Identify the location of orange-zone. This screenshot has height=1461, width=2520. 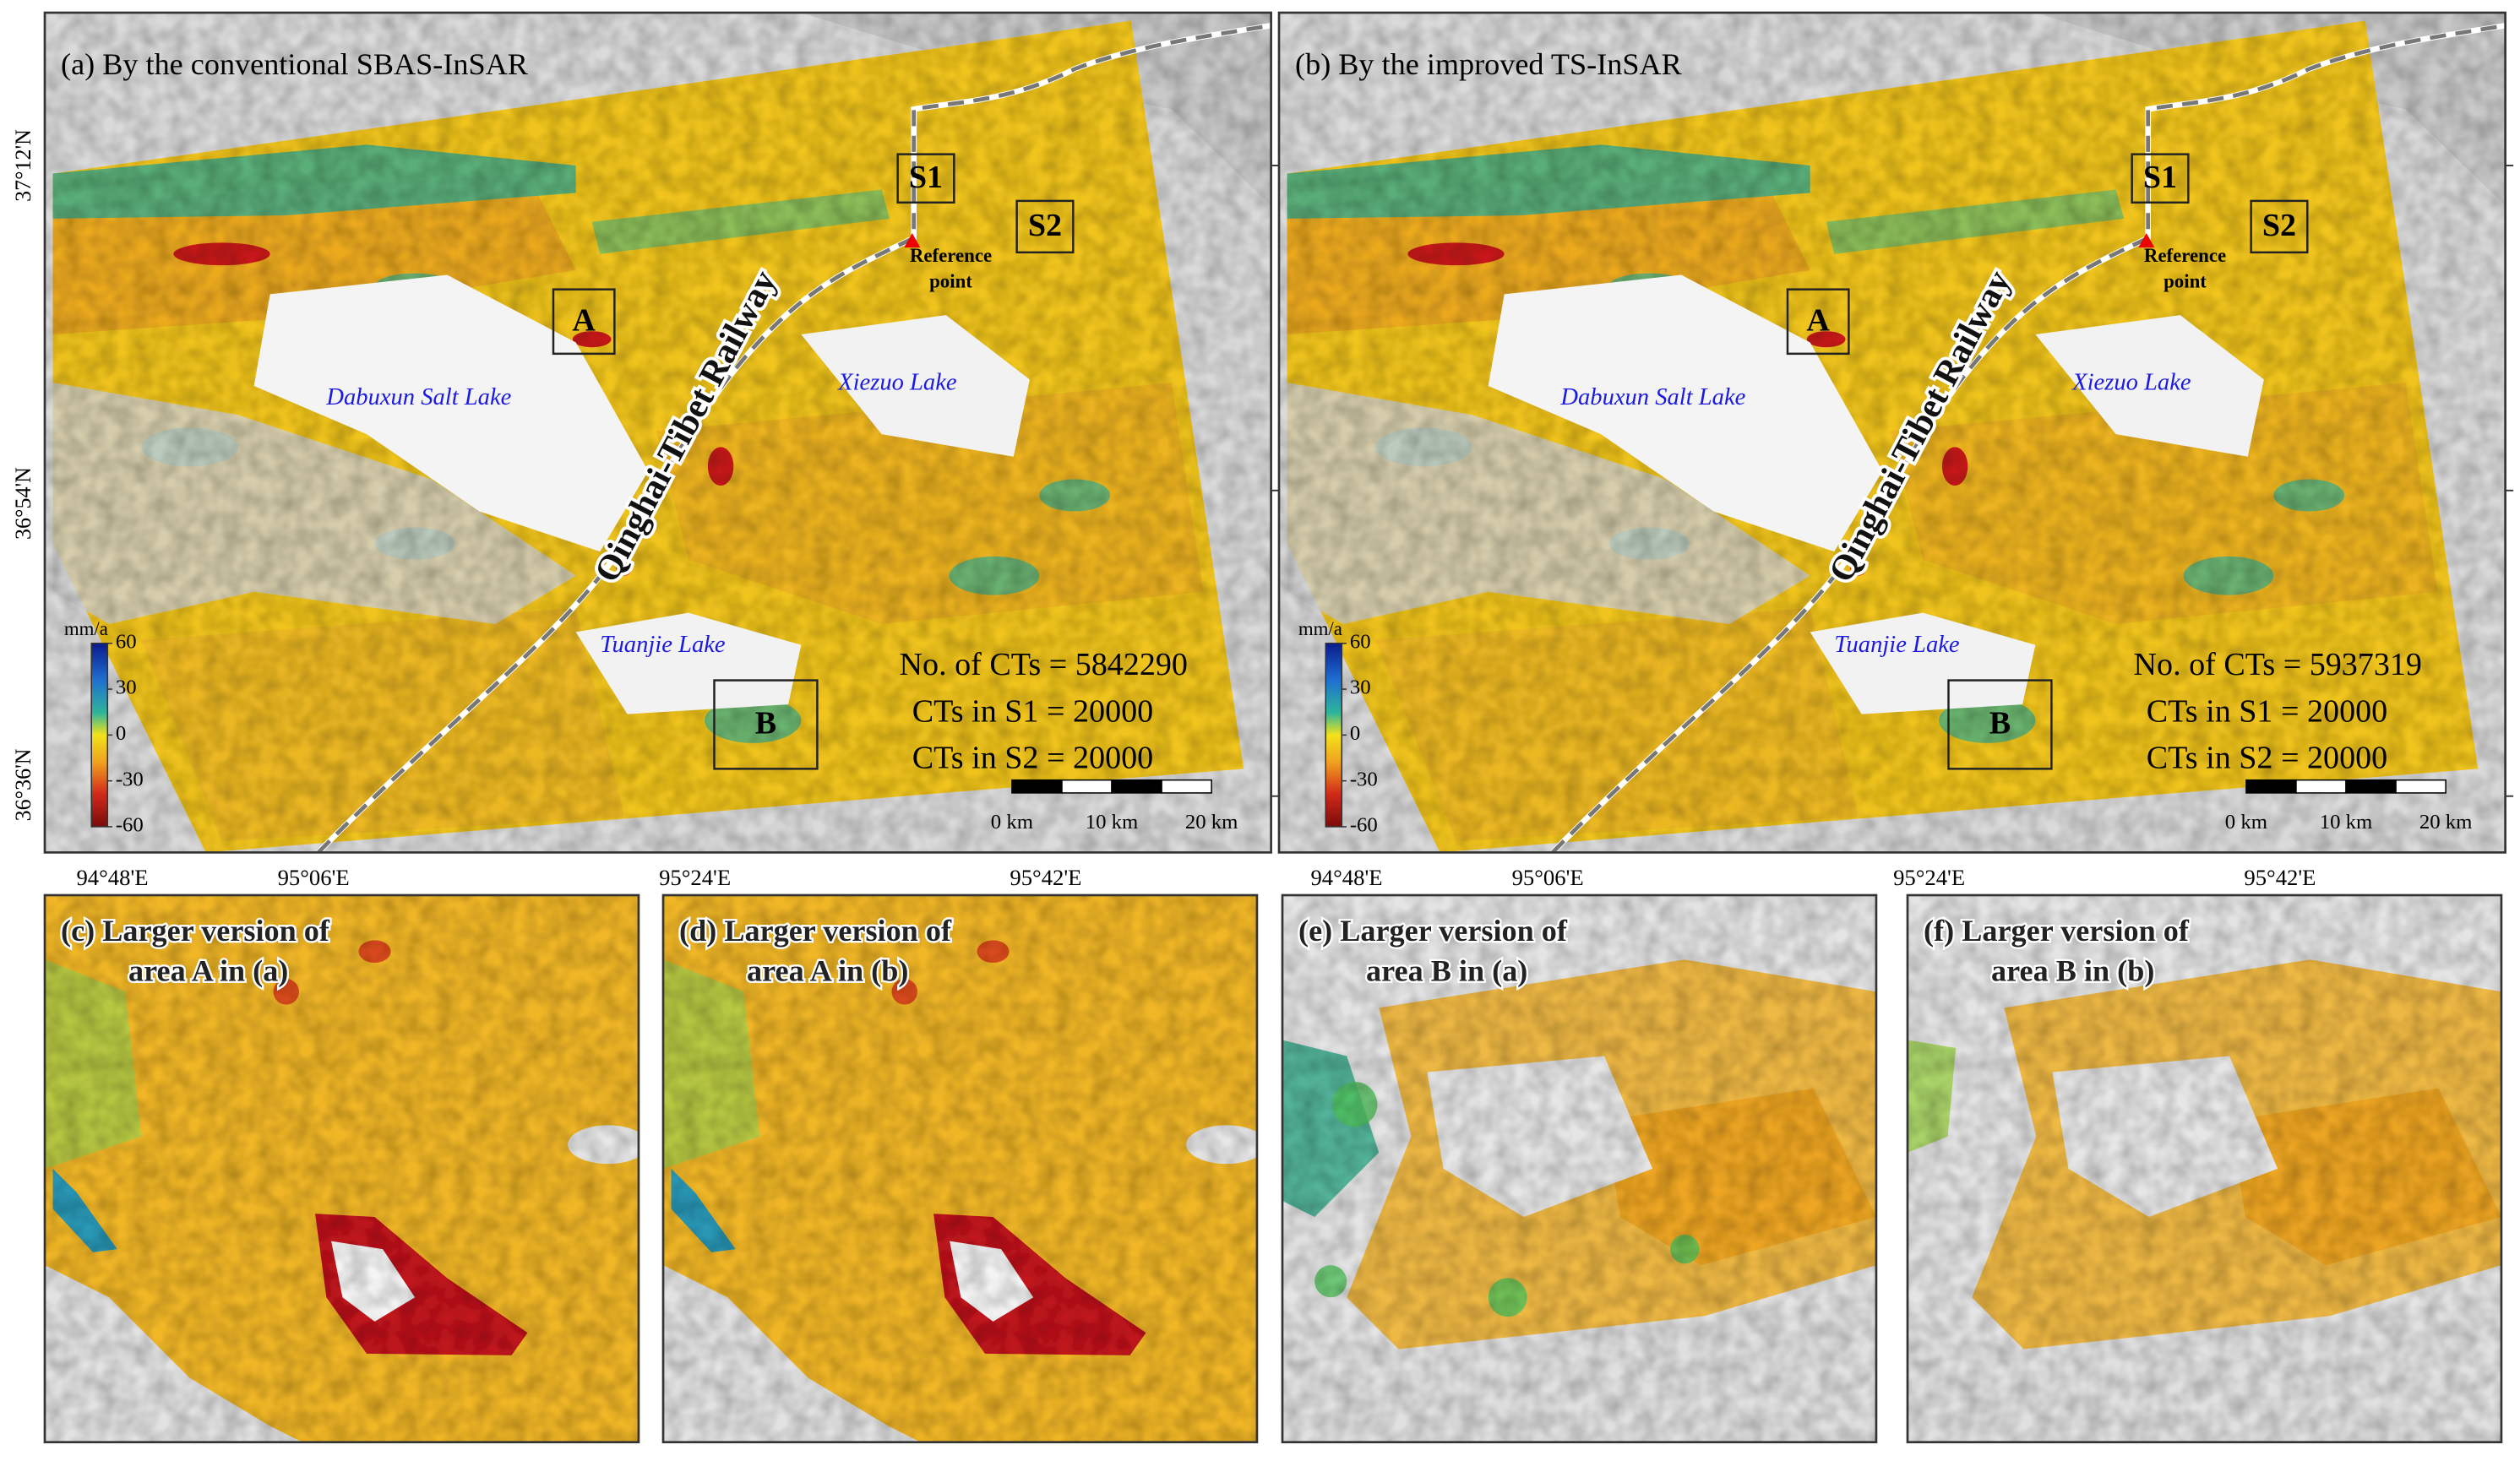
(382, 724).